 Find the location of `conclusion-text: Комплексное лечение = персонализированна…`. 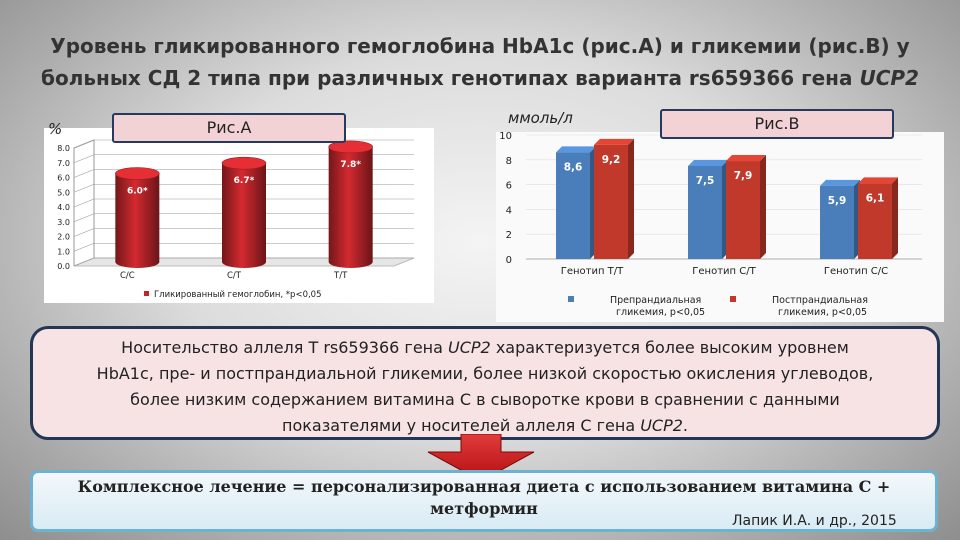

conclusion-text: Комплексное лечение = персонализированна… is located at coordinates (484, 498).